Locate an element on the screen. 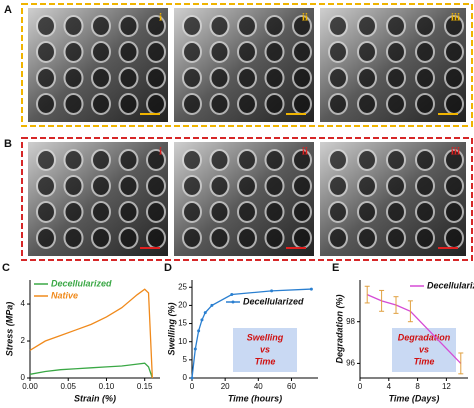 The width and height of the screenshot is (474, 408). y-axis-label: Swelling (%) is located at coordinates (171, 328).